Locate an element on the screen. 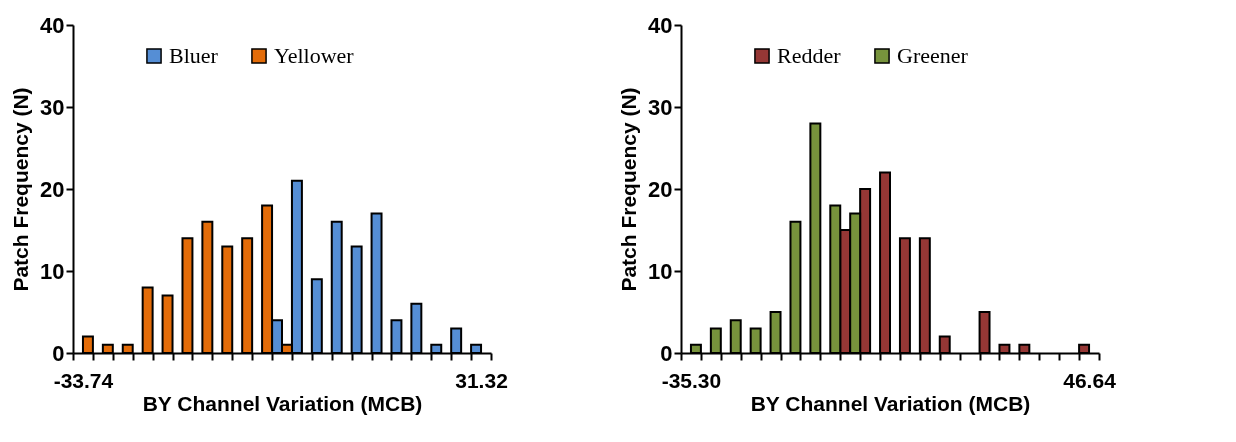 Image resolution: width=1236 pixels, height=442 pixels. x-tick-label: -33.74 is located at coordinates (83, 380).